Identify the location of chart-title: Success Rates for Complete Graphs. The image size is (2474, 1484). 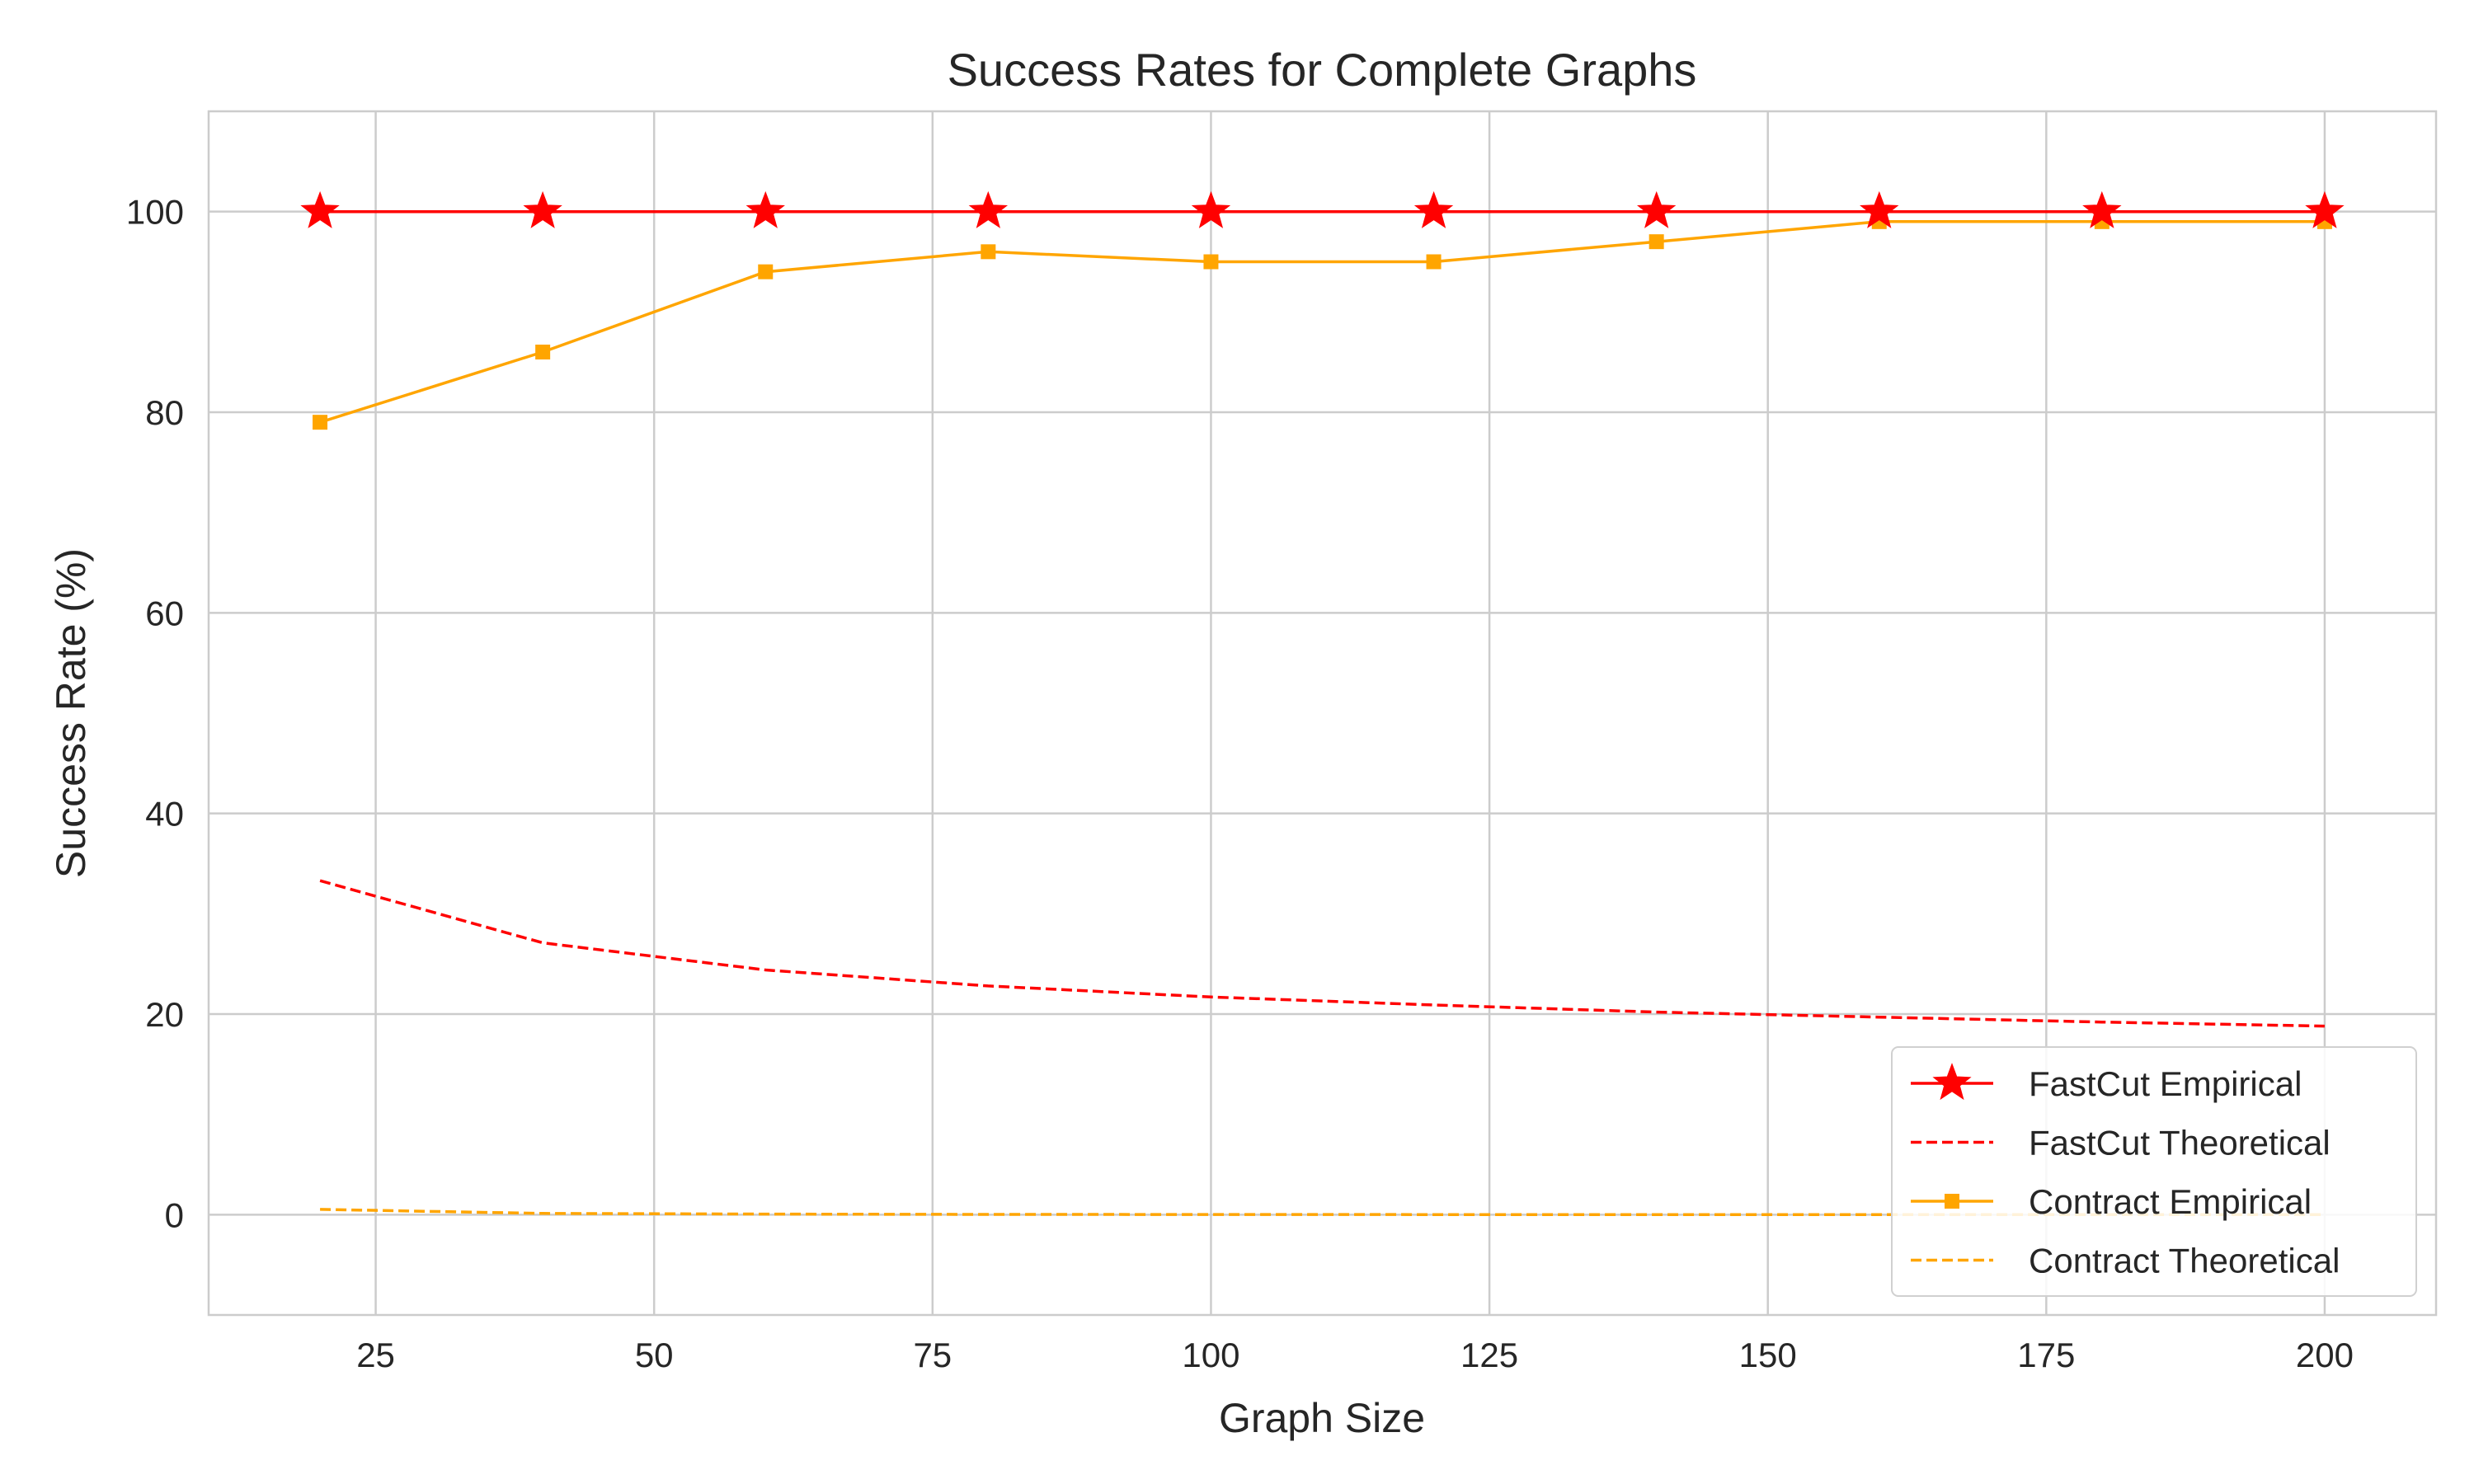
(1322, 70).